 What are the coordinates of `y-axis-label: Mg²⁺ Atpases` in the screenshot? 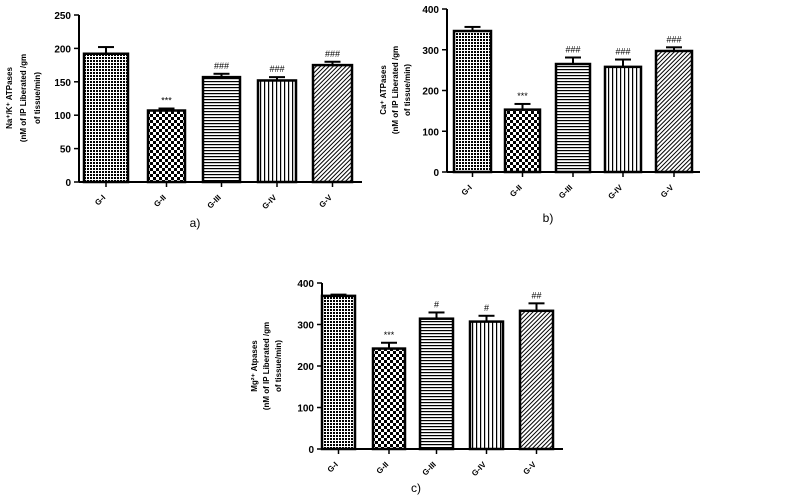 It's located at (254, 366).